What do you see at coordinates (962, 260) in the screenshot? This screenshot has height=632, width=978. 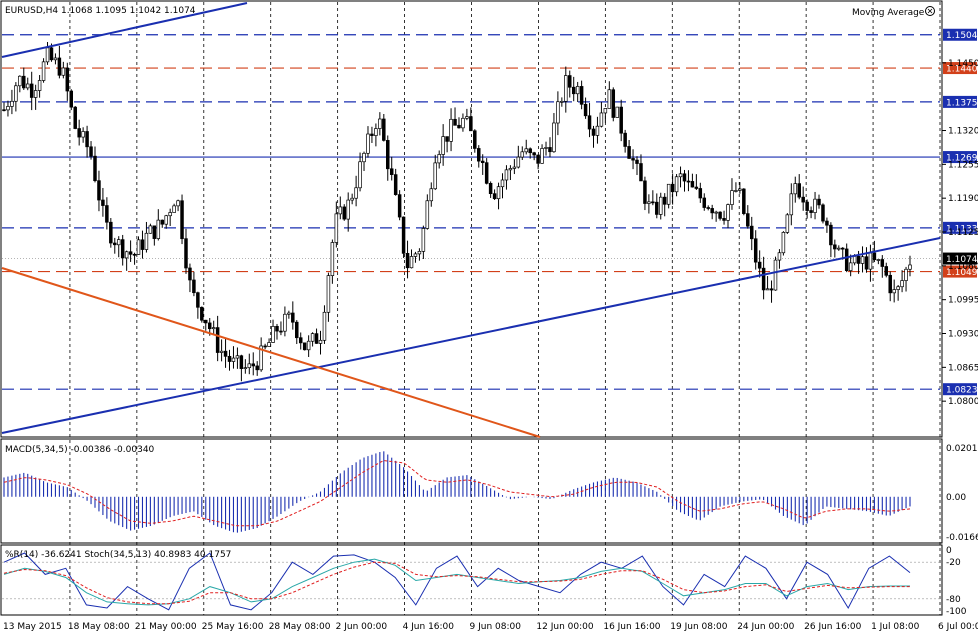 I see `current-price-label: 1.1074` at bounding box center [962, 260].